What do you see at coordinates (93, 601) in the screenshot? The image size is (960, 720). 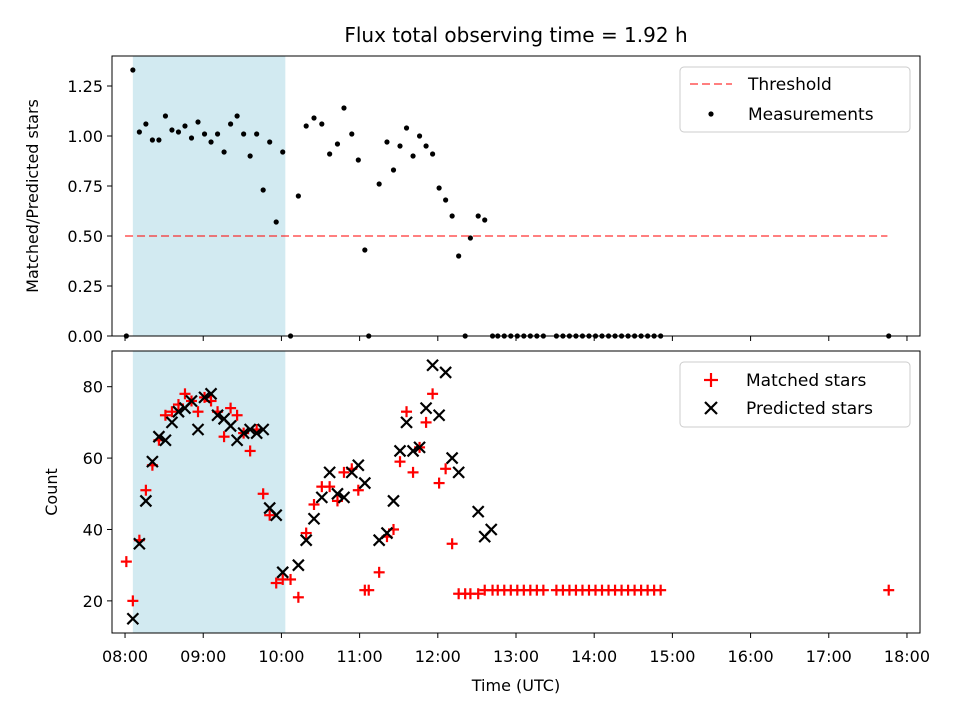 I see `y-tick-label: 20` at bounding box center [93, 601].